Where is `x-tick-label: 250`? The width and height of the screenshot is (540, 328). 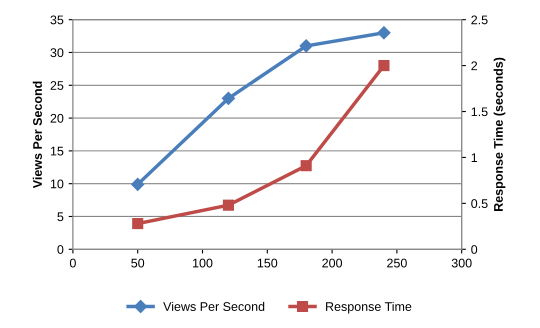
x-tick-label: 250 is located at coordinates (397, 263).